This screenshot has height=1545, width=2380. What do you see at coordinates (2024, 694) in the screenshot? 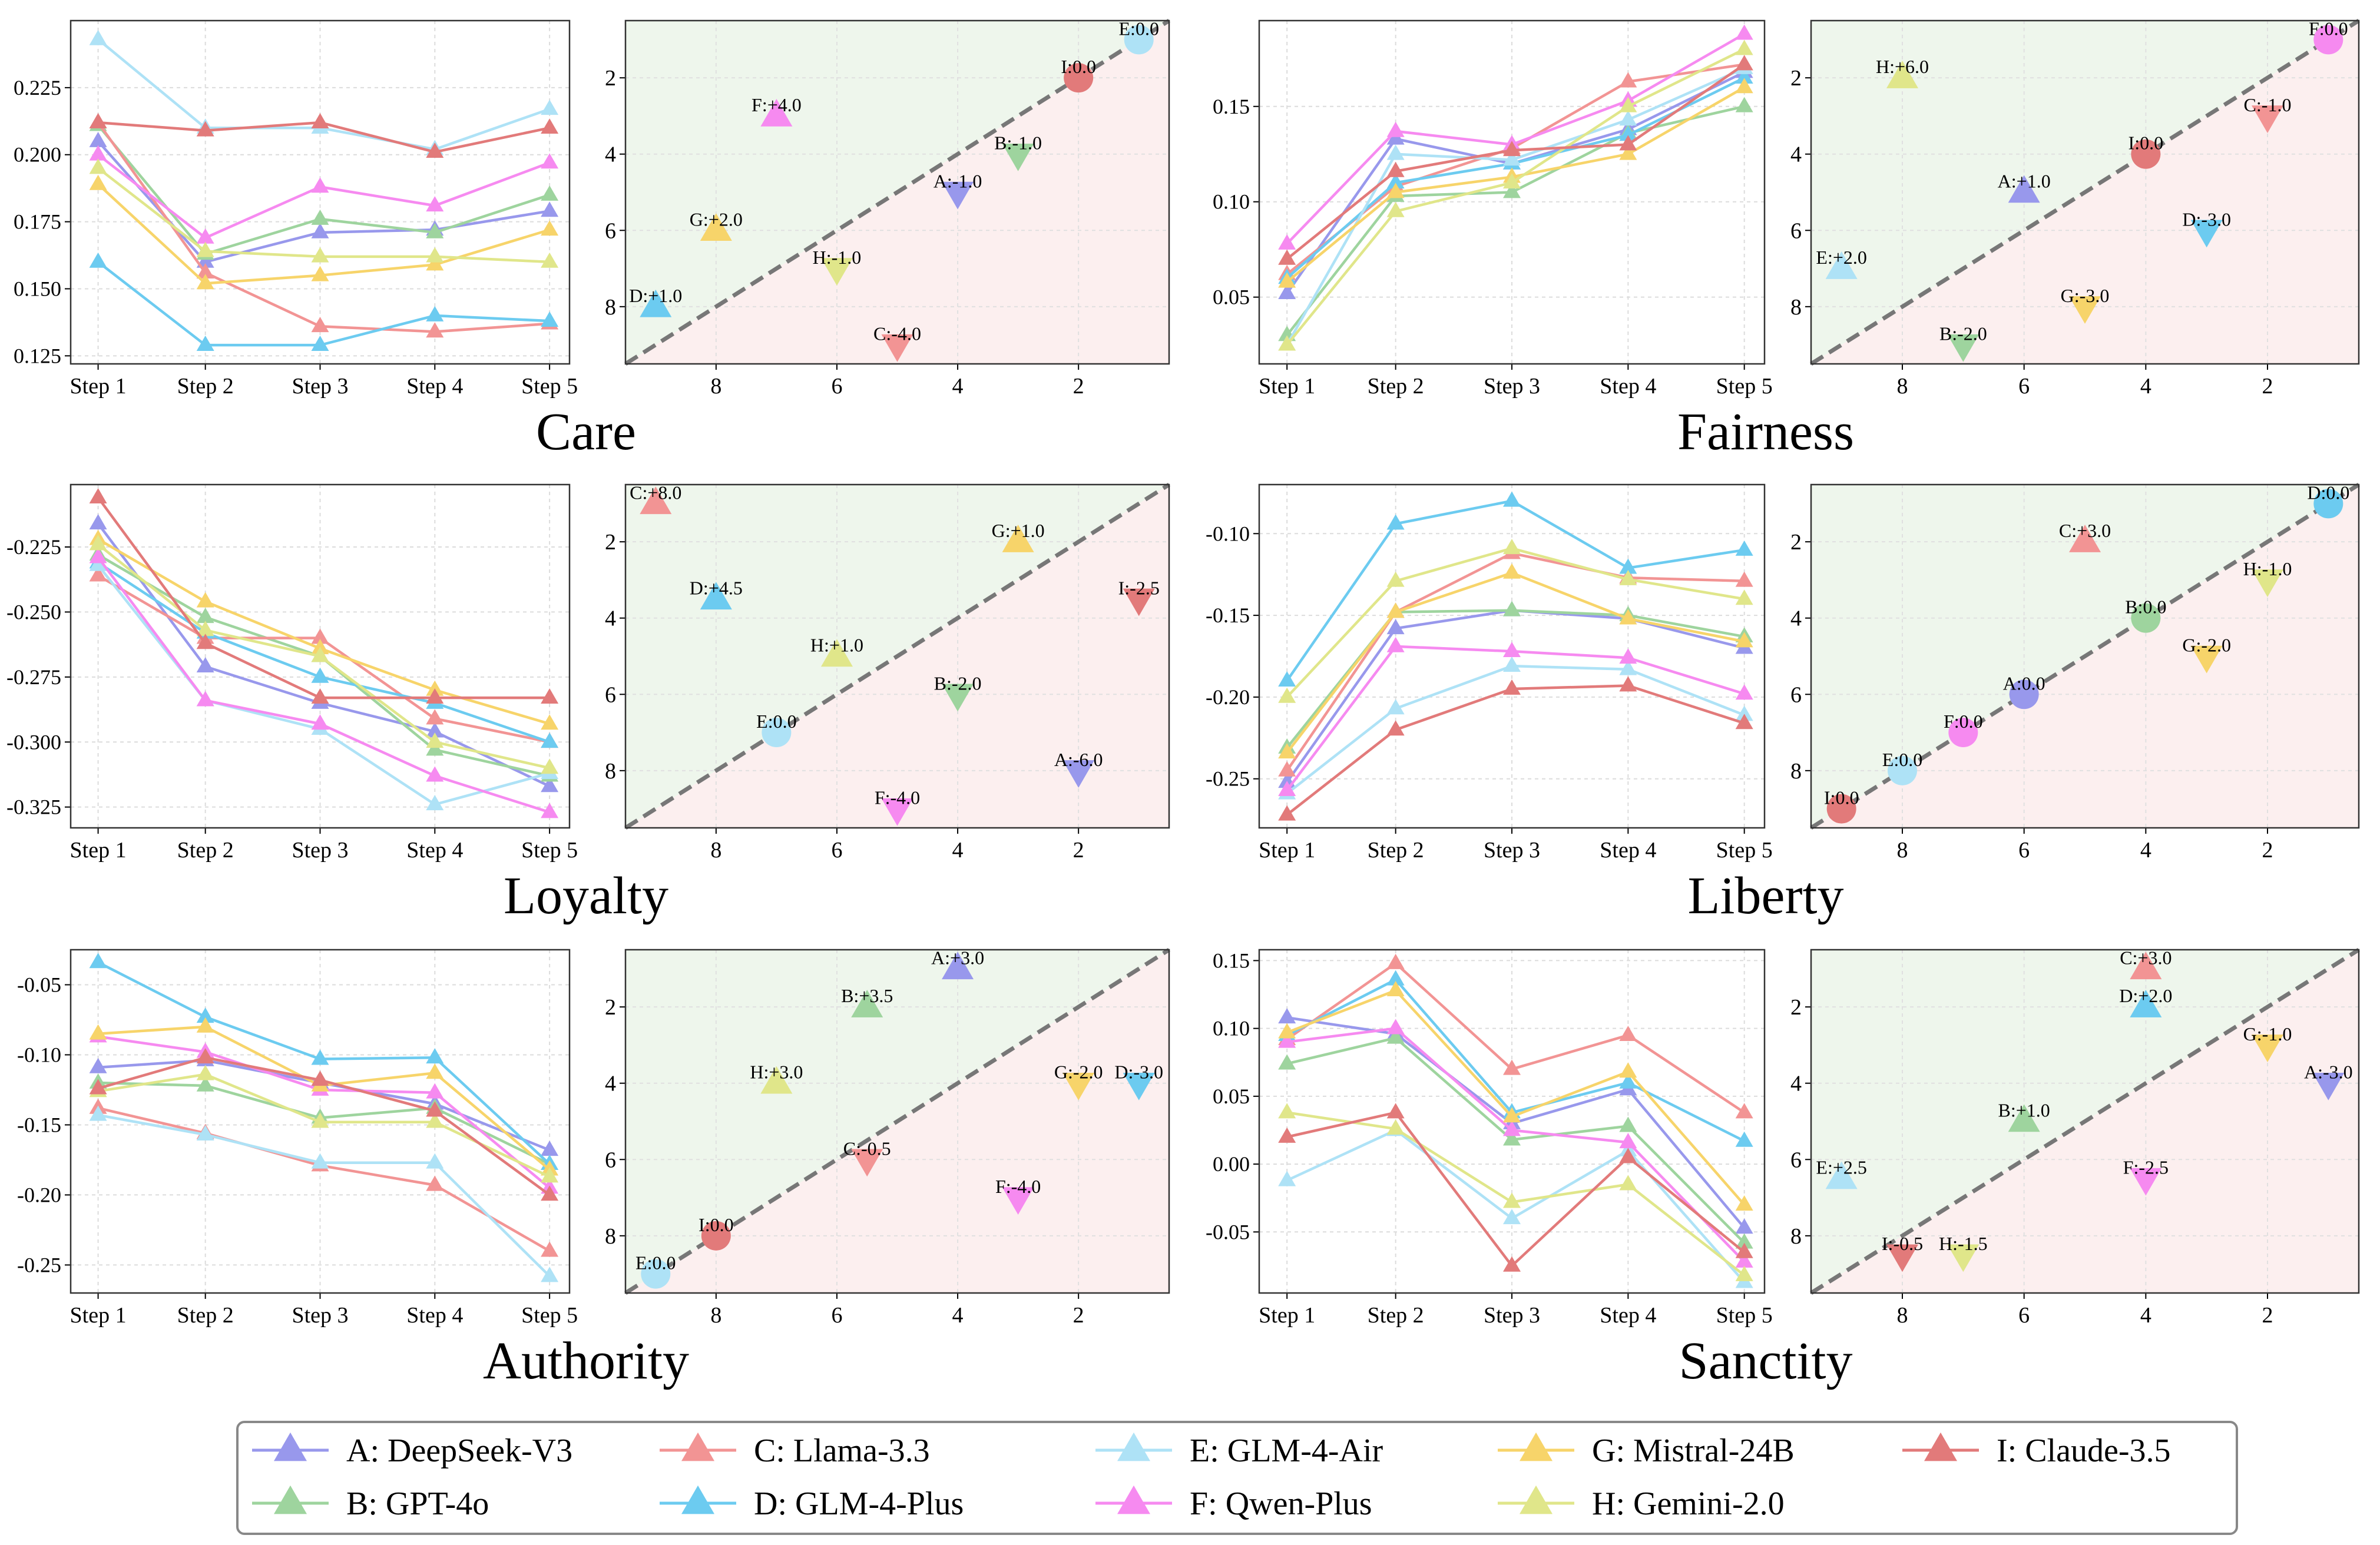
I see `rank-point-A` at bounding box center [2024, 694].